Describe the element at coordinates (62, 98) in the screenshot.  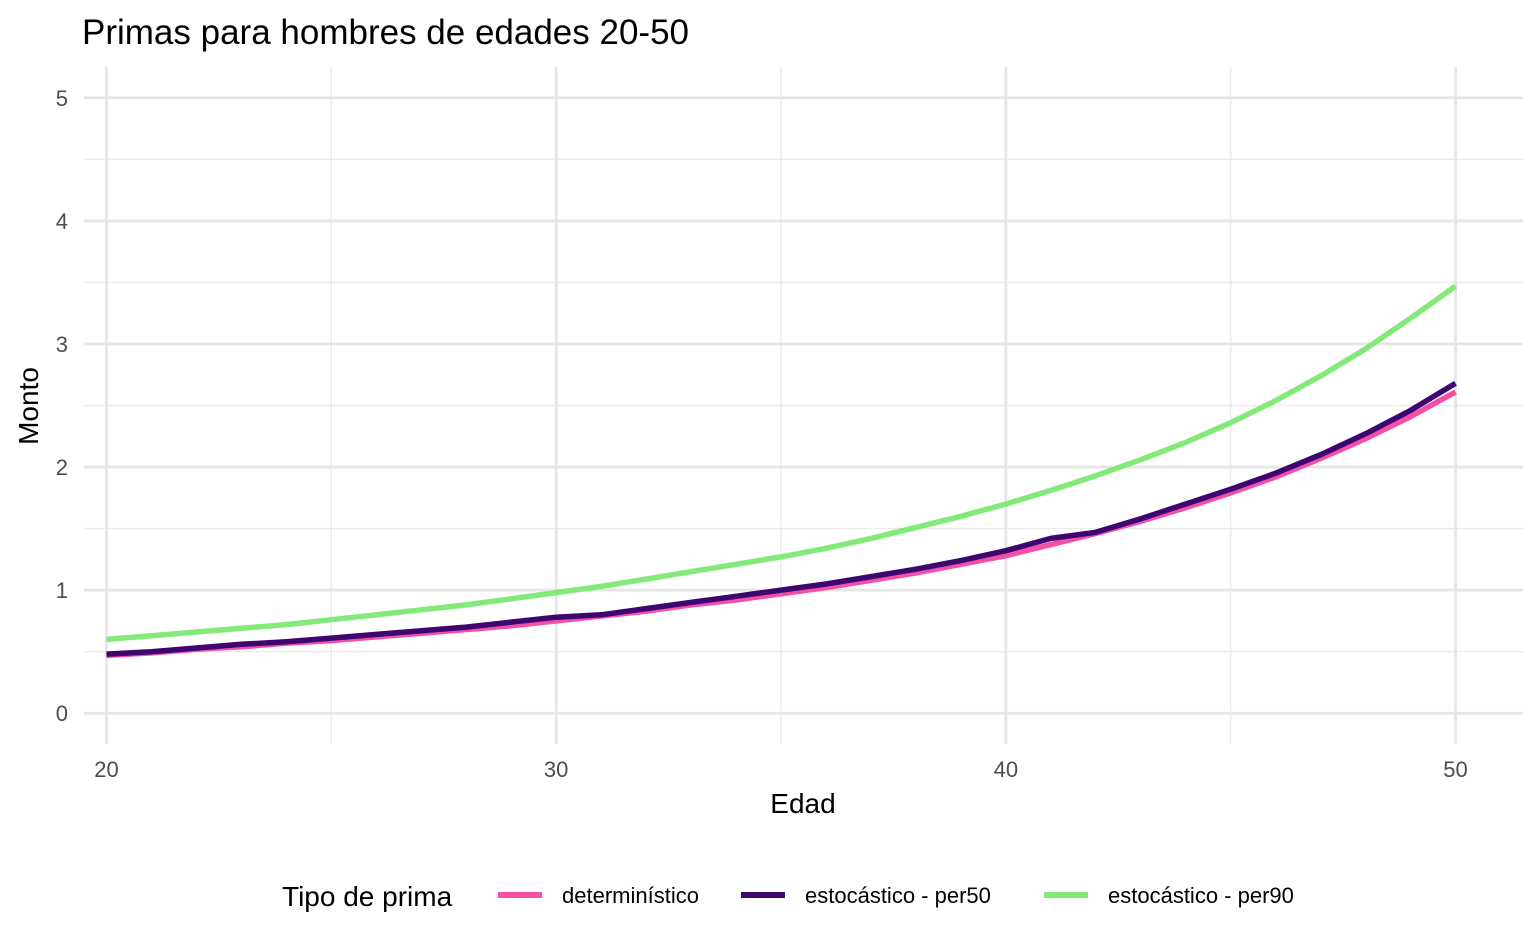
I see `y-tick-label: 5` at that location.